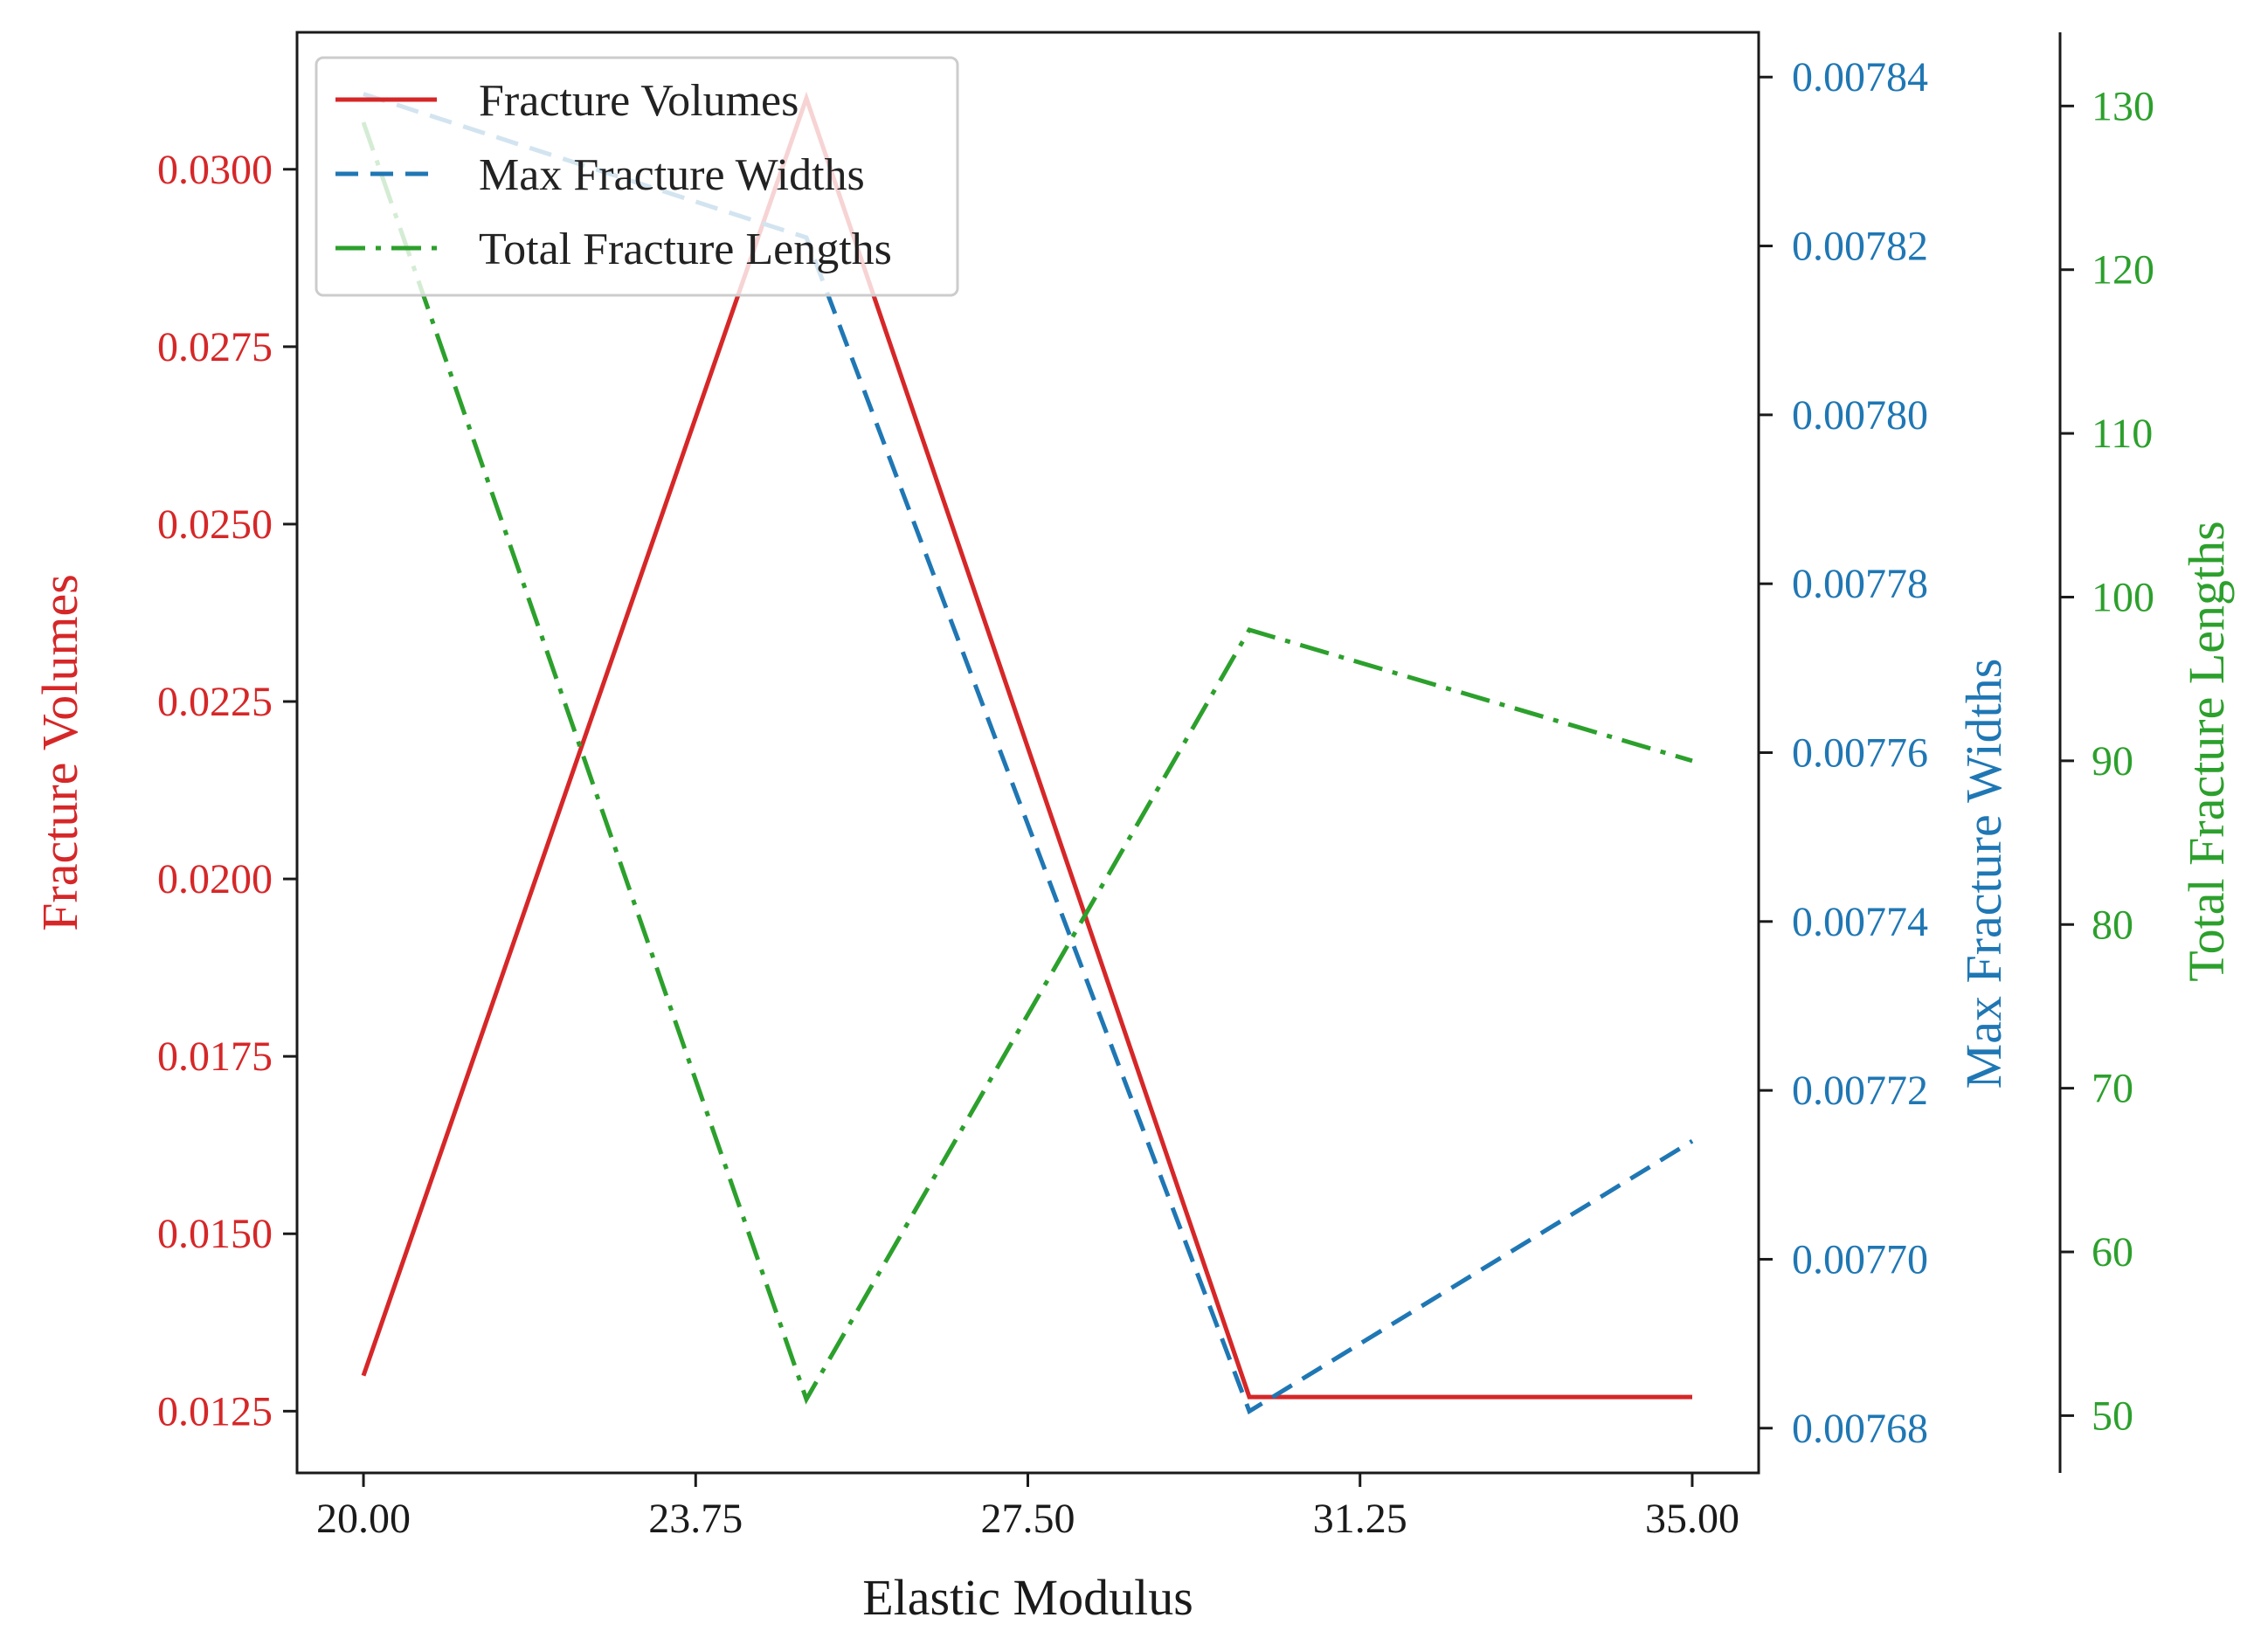 Image resolution: width=2261 pixels, height=1652 pixels. Describe the element at coordinates (60, 752) in the screenshot. I see `left-axis-title: Fracture Volumes` at that location.